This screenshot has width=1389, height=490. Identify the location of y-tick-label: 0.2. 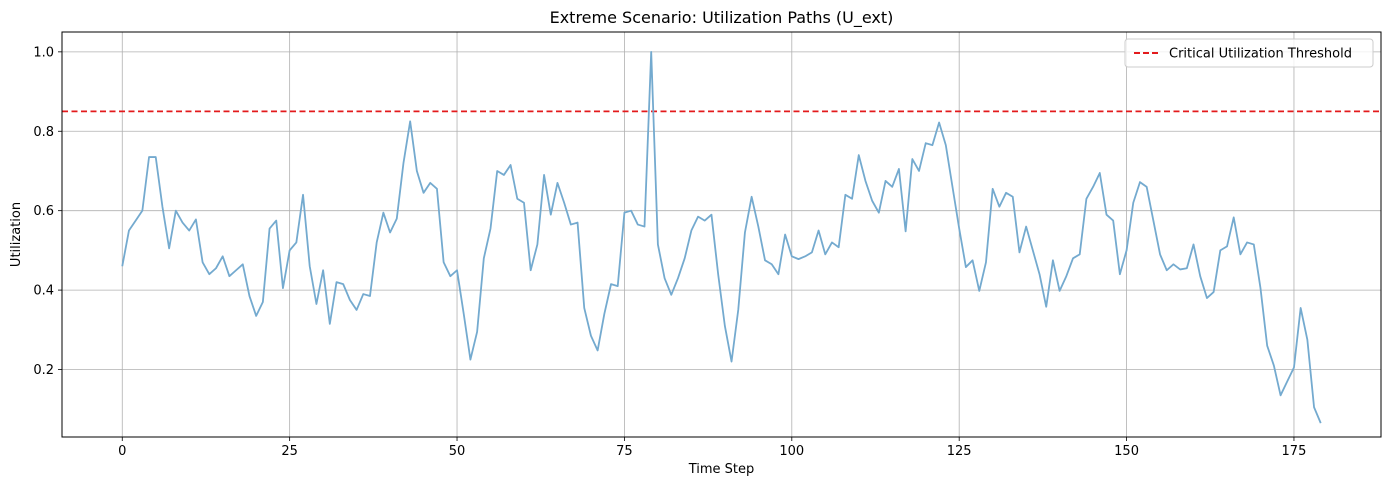
(43, 370).